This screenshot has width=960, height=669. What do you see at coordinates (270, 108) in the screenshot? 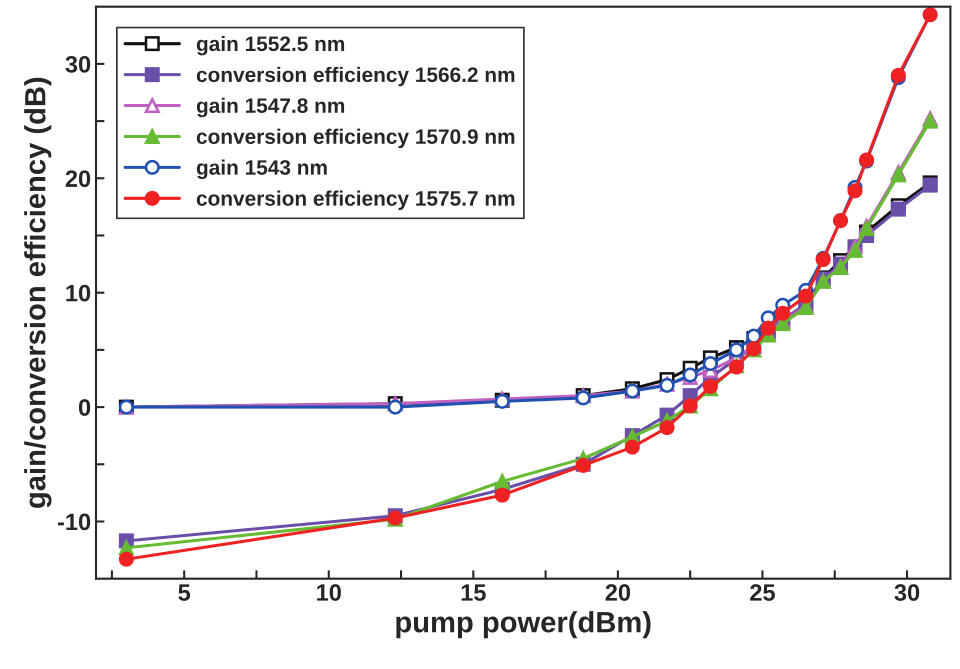
I see `legend-label: gain 1547.8 nm` at bounding box center [270, 108].